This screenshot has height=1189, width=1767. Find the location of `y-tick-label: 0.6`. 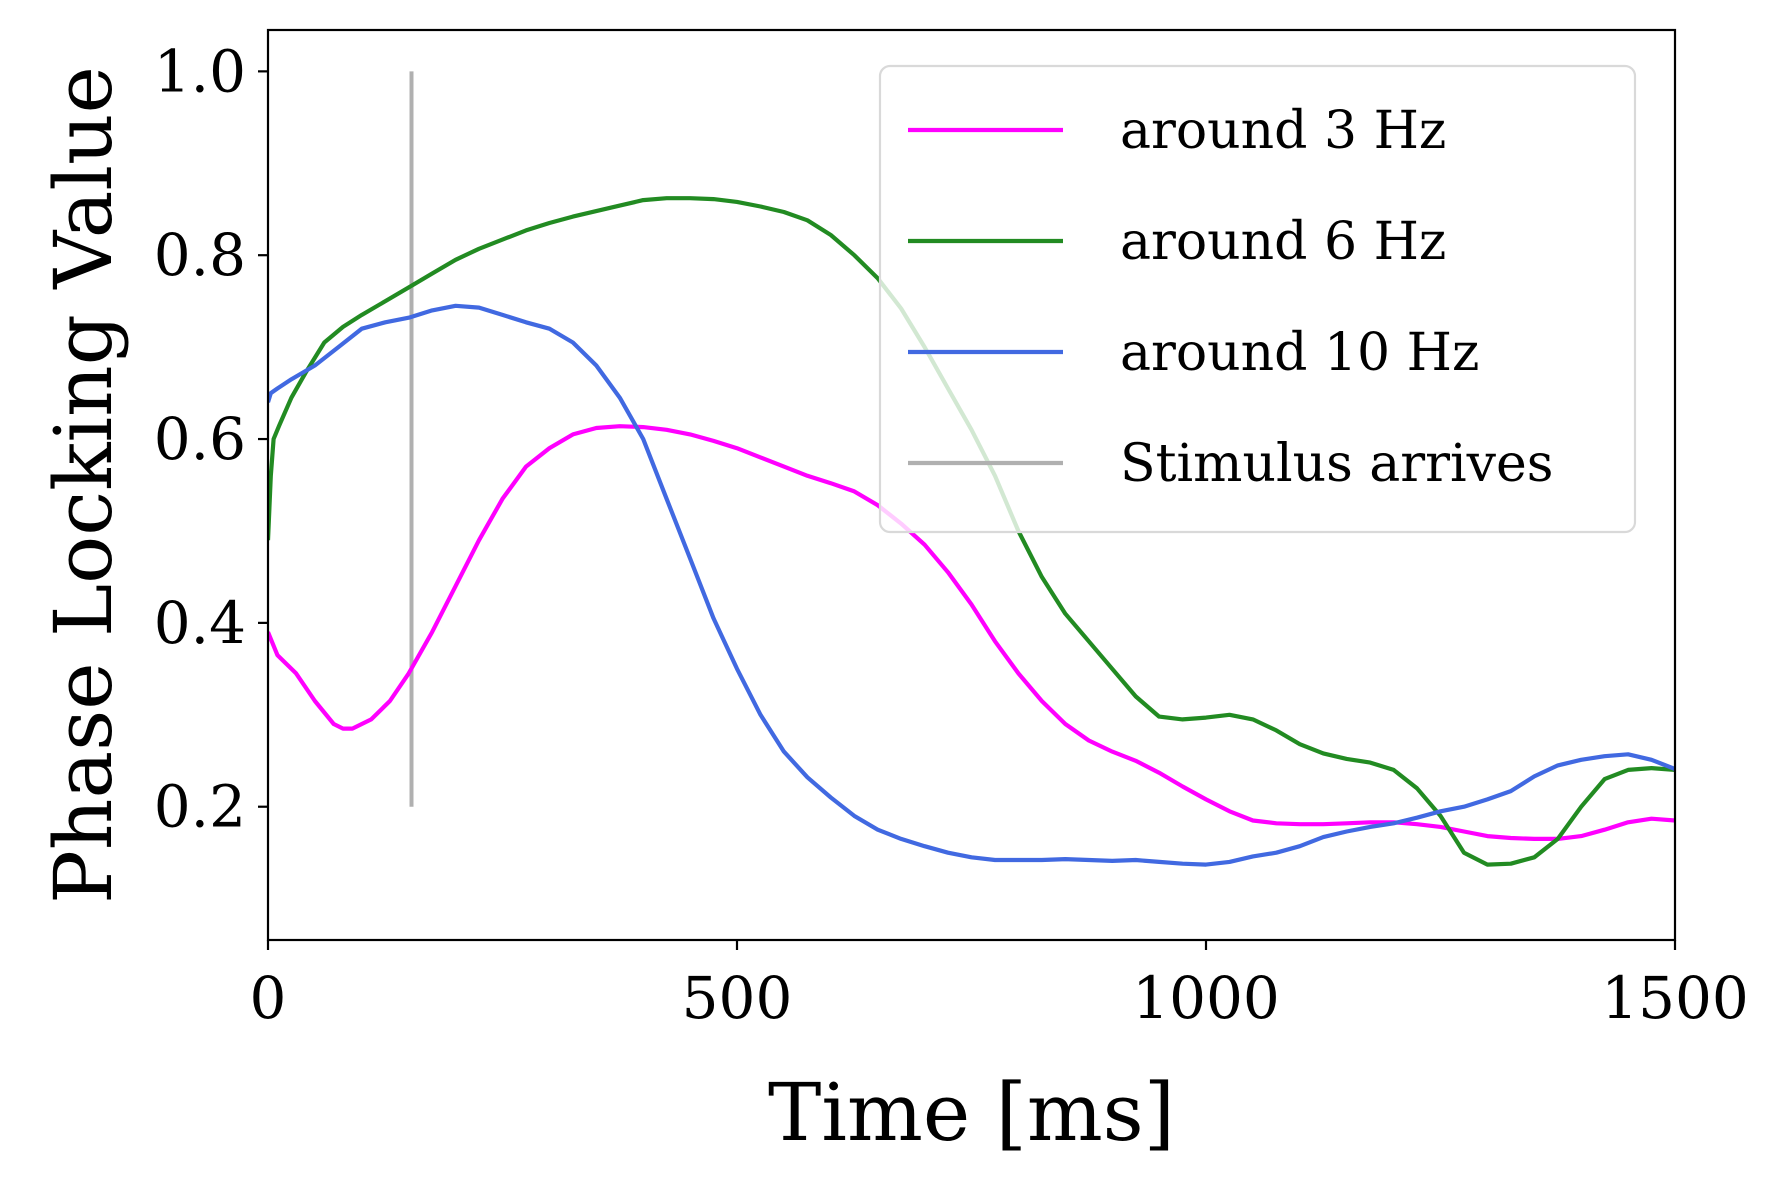

y-tick-label: 0.6 is located at coordinates (200, 439).